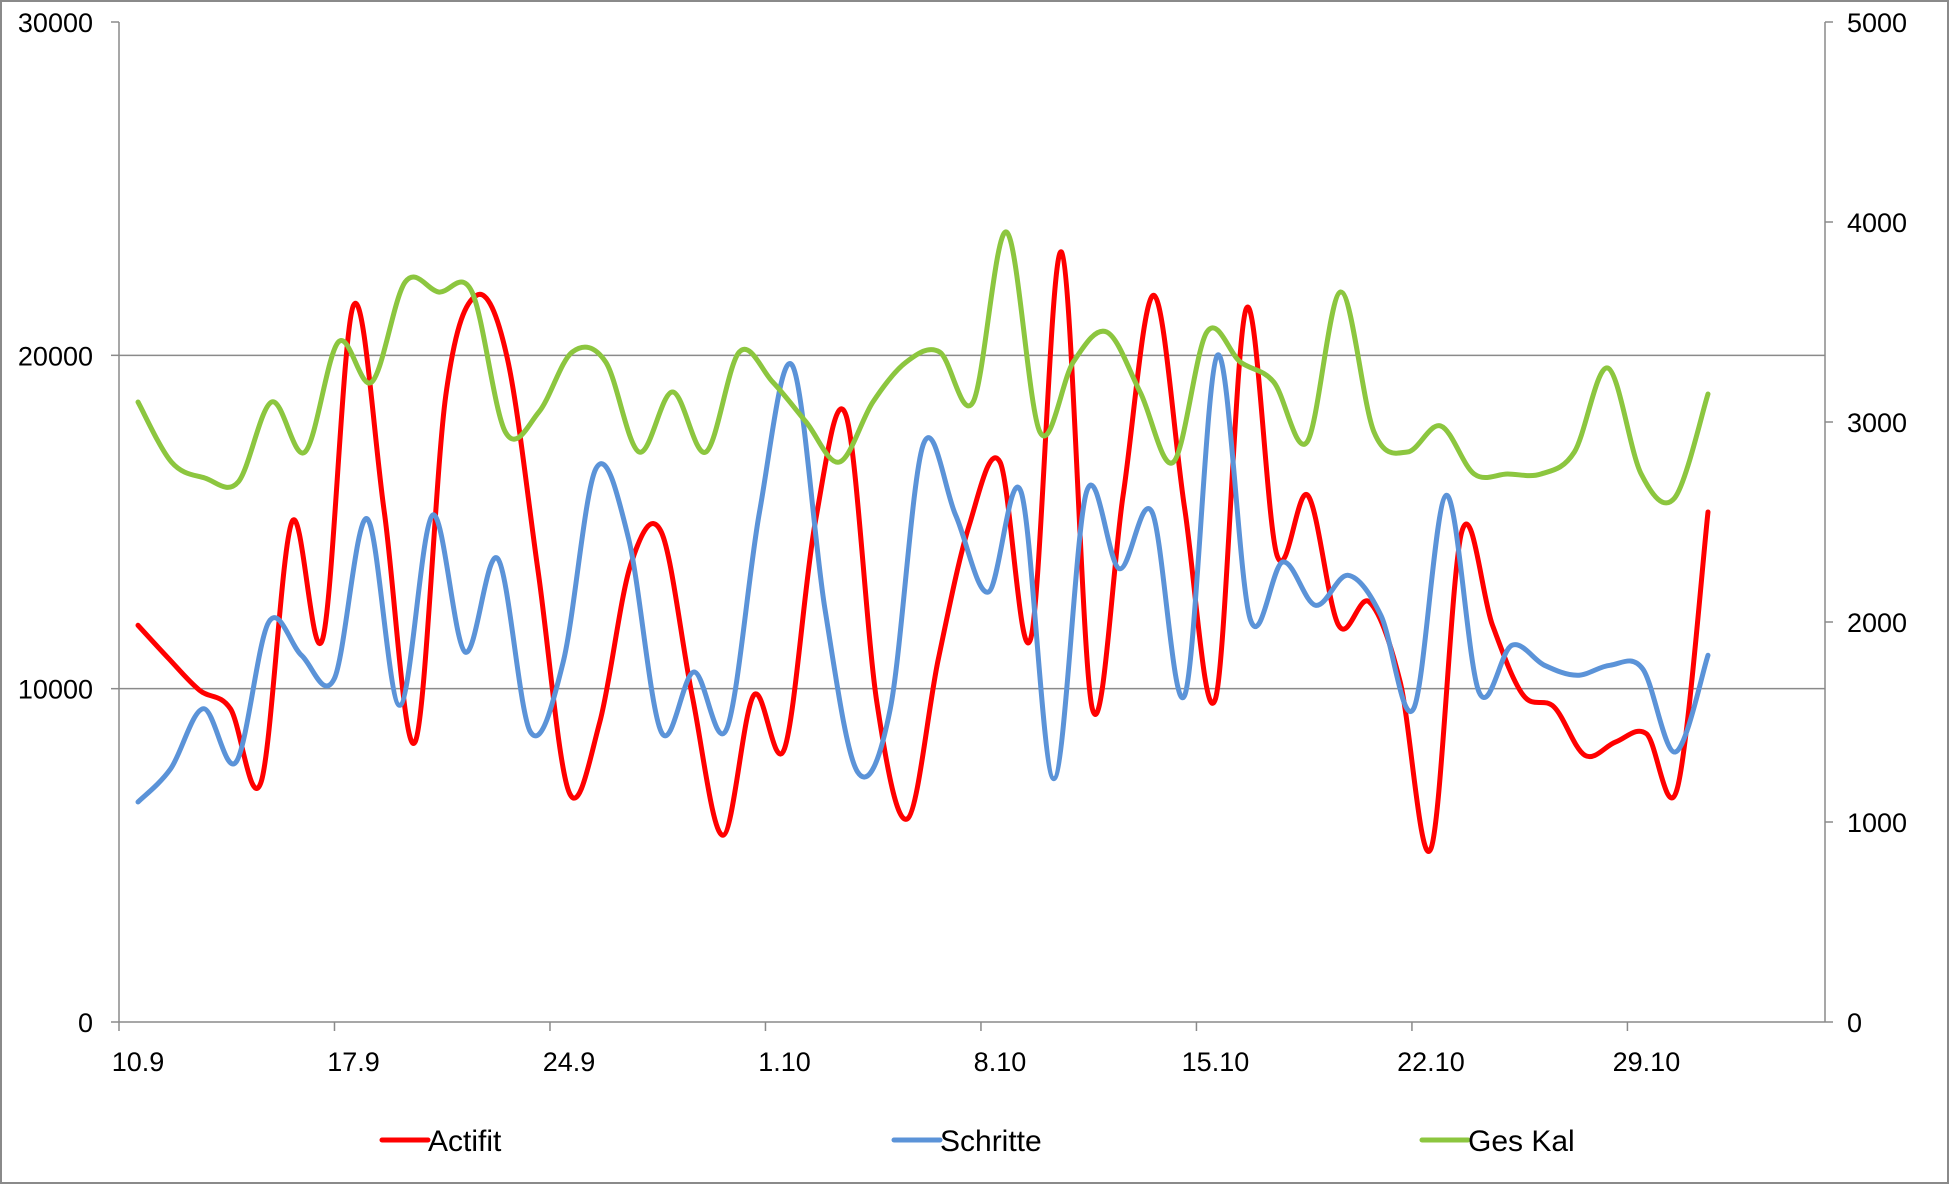 This screenshot has width=1949, height=1184. Describe the element at coordinates (465, 1141) in the screenshot. I see `legend-label-actifit: Actifit` at that location.